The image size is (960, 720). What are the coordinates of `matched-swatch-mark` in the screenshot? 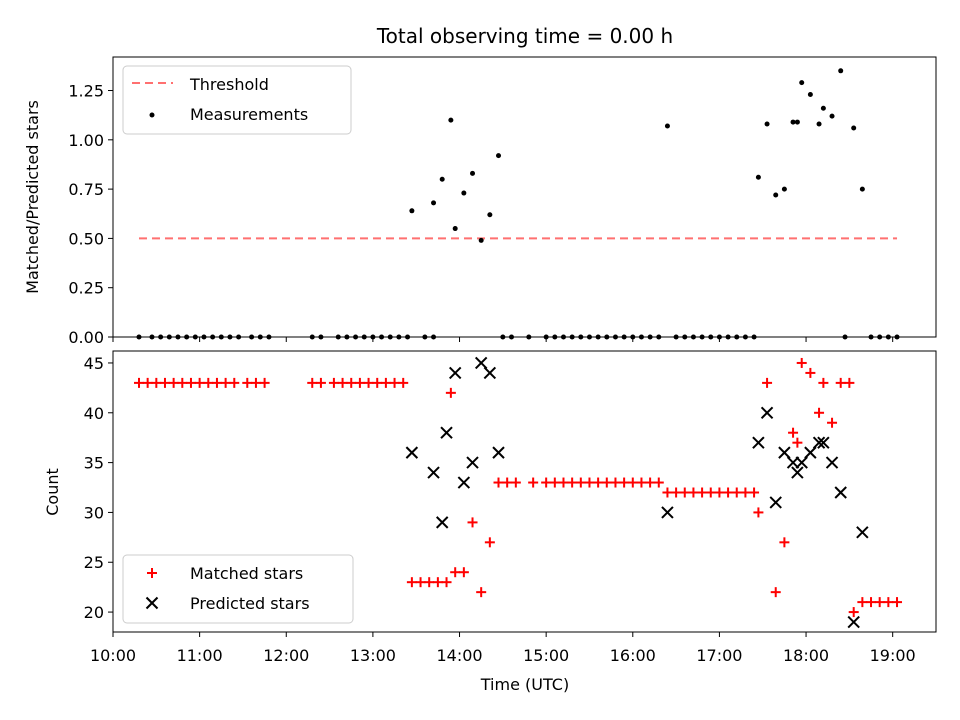 It's located at (152, 573).